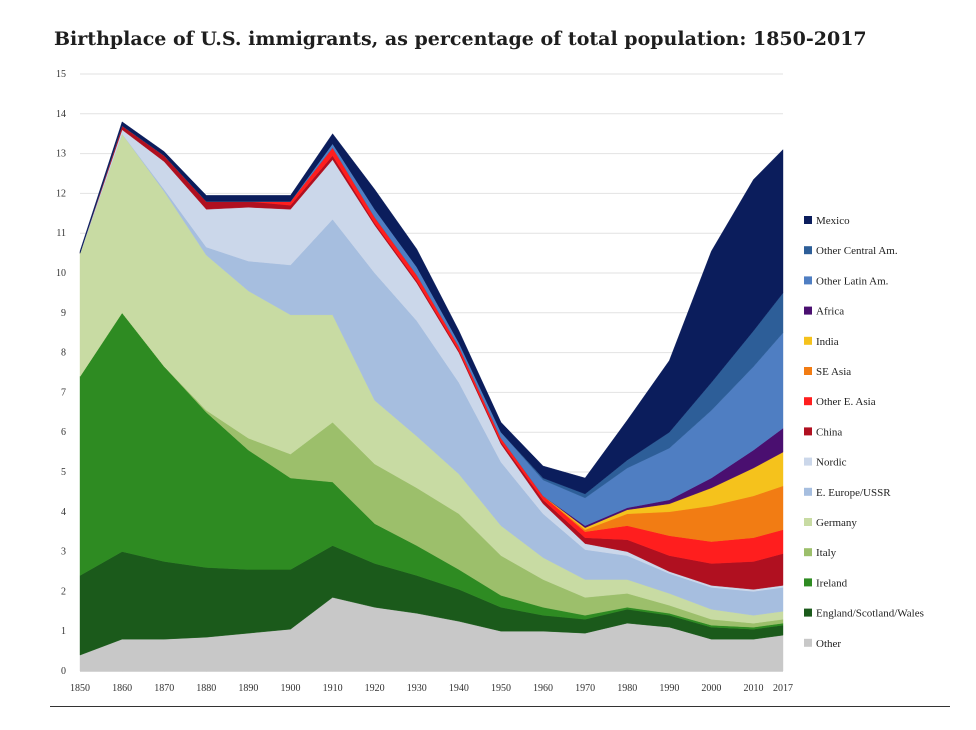  What do you see at coordinates (830, 312) in the screenshot?
I see `legend-label: Africa` at bounding box center [830, 312].